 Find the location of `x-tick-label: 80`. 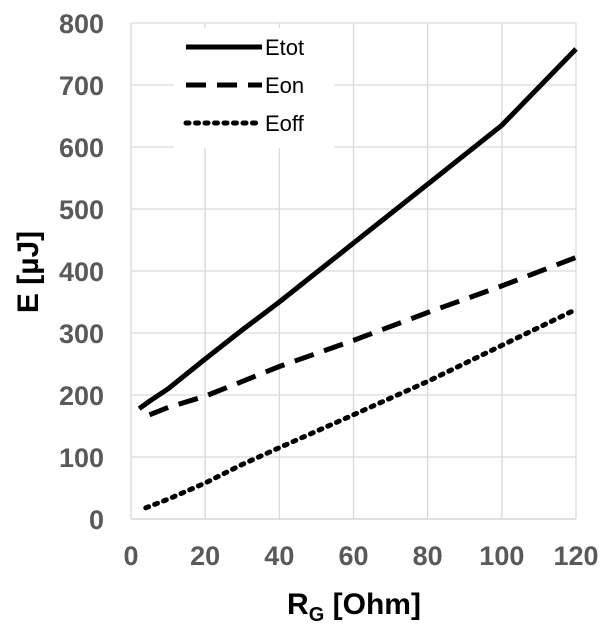

x-tick-label: 80 is located at coordinates (428, 556).